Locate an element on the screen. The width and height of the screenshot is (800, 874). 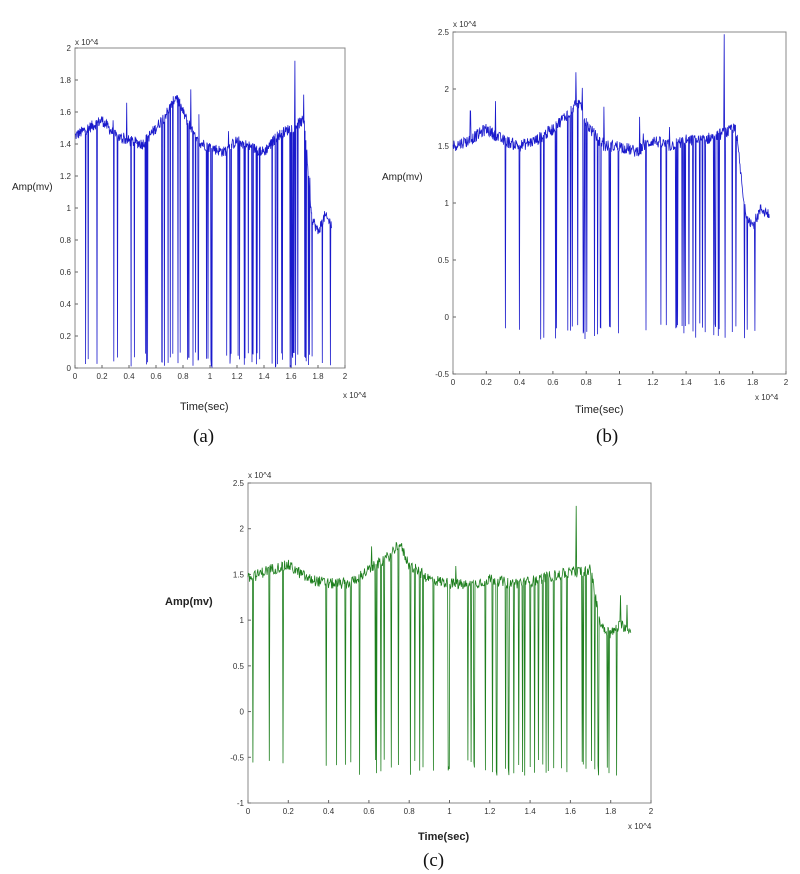
plot-frame is located at coordinates (210, 208).